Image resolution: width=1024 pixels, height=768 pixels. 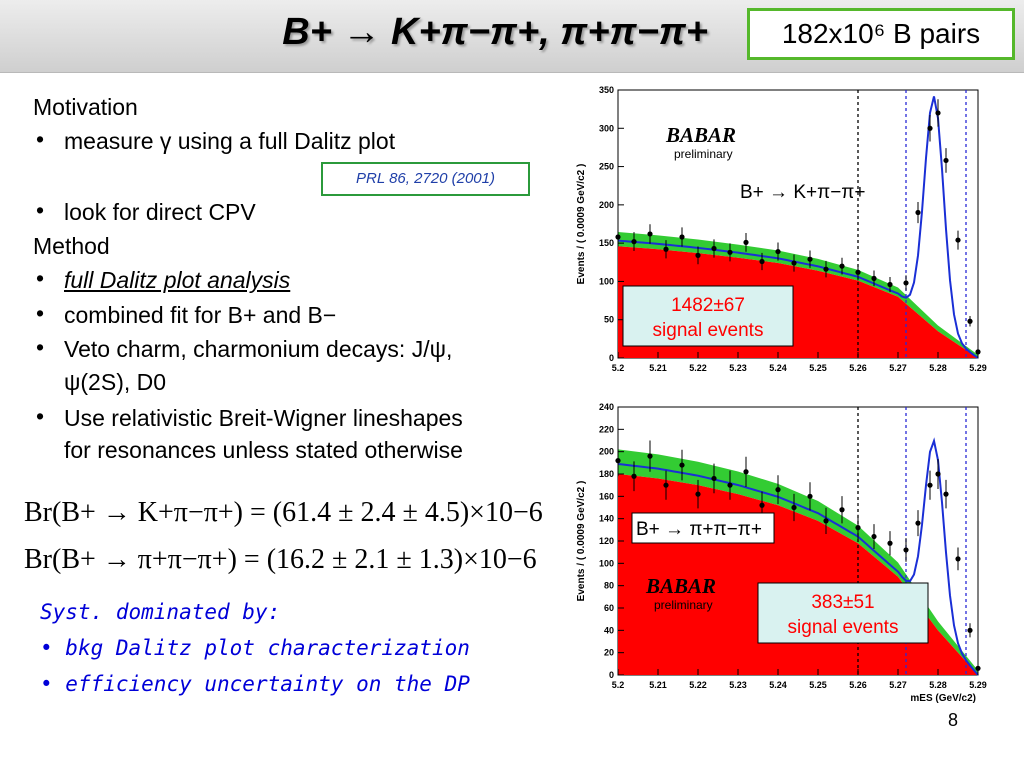 What do you see at coordinates (606, 128) in the screenshot?
I see `y-tick-label: 300` at bounding box center [606, 128].